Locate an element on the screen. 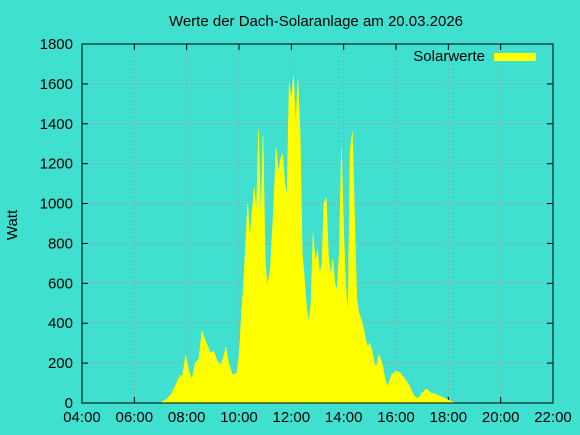 The image size is (580, 435). y-tick-label: 1400 is located at coordinates (56, 124).